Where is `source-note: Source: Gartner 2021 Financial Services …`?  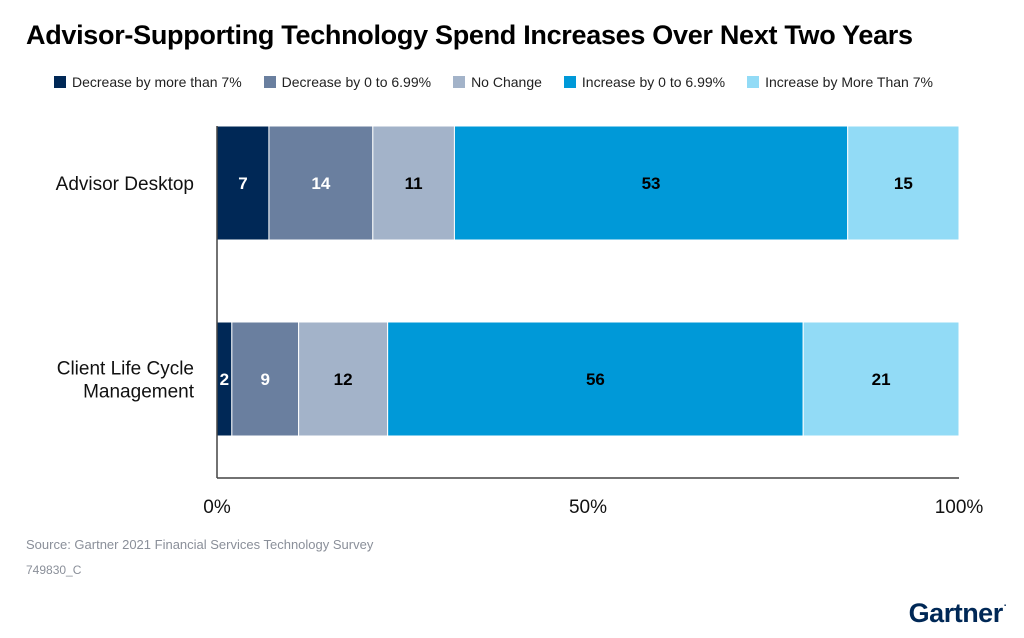
source-note: Source: Gartner 2021 Financial Services … is located at coordinates (200, 544).